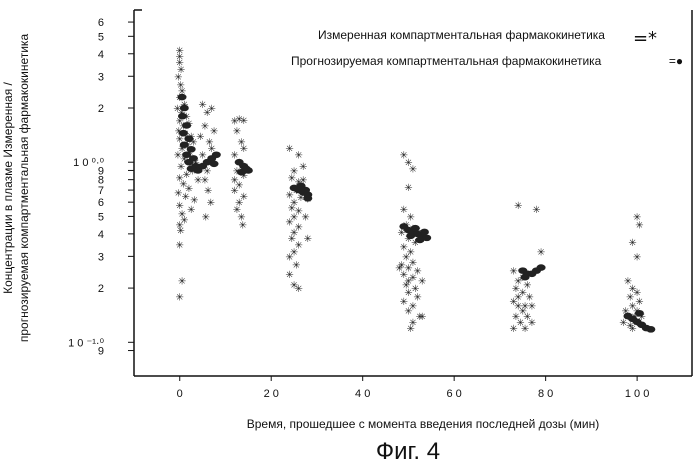  I want to click on y-tick-label: 7, so click(101, 191).